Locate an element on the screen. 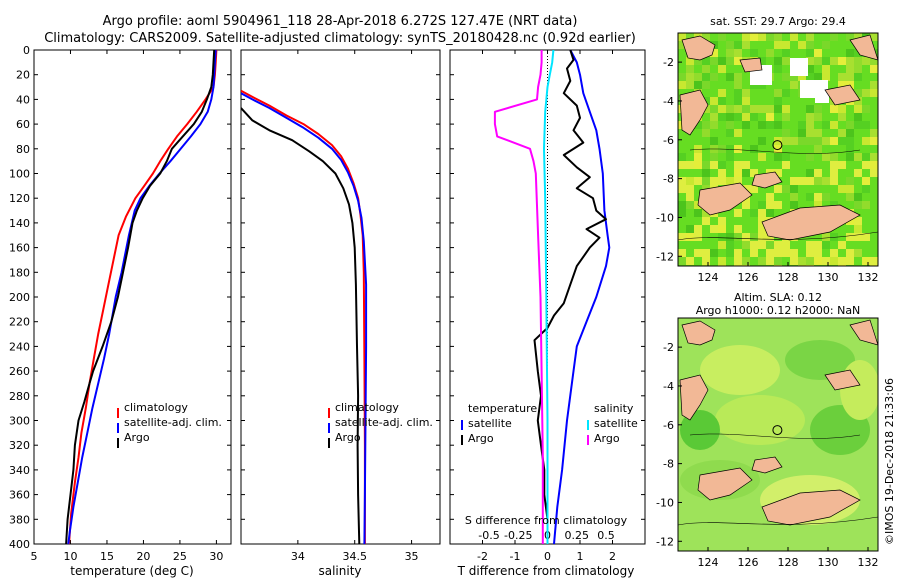  cloud-gap is located at coordinates (822, 99).